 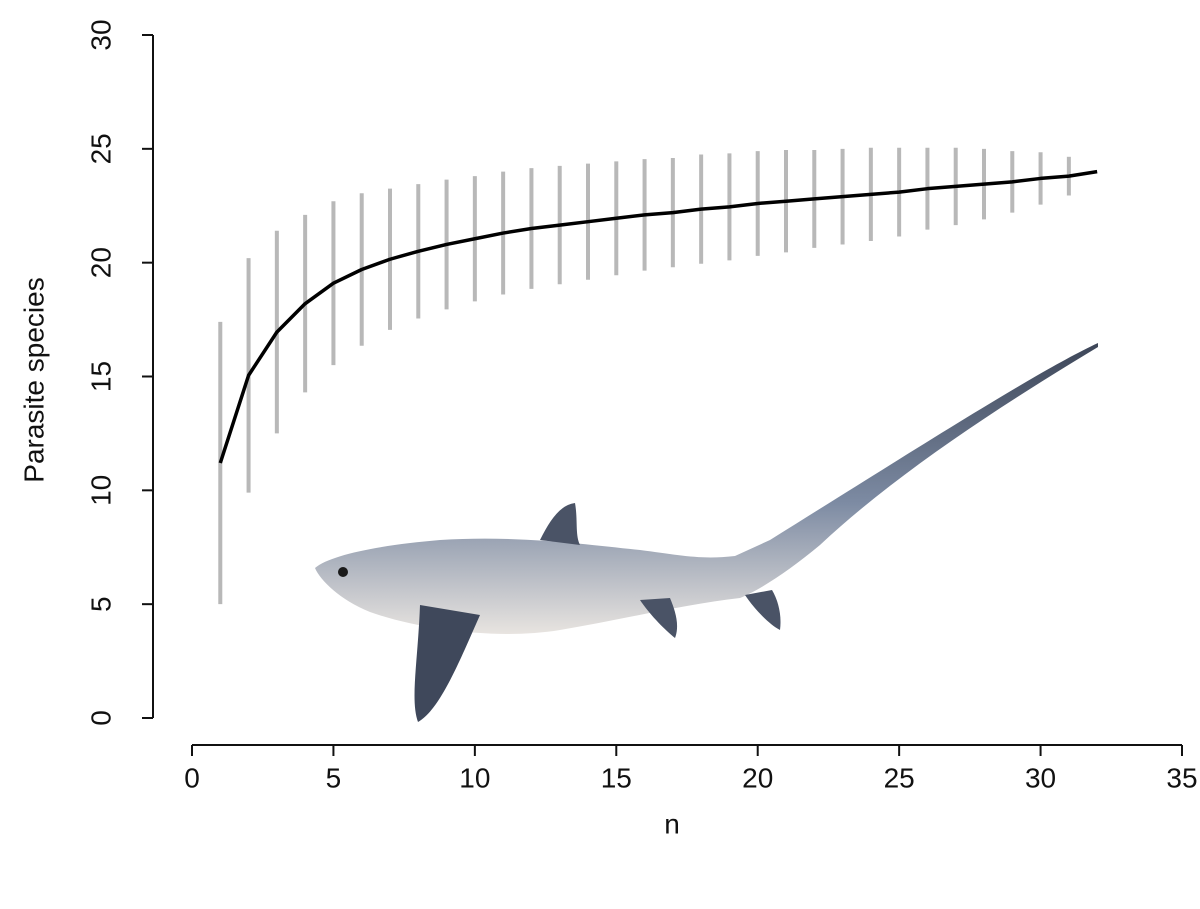 I want to click on y-tick-label: 10, so click(x=100, y=490).